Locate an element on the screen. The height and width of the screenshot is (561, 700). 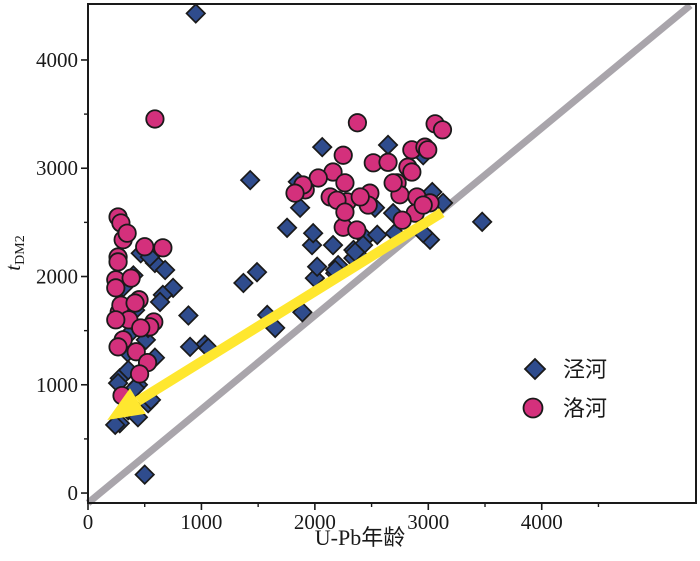
y-tick-label: 1000 is located at coordinates (57, 385).